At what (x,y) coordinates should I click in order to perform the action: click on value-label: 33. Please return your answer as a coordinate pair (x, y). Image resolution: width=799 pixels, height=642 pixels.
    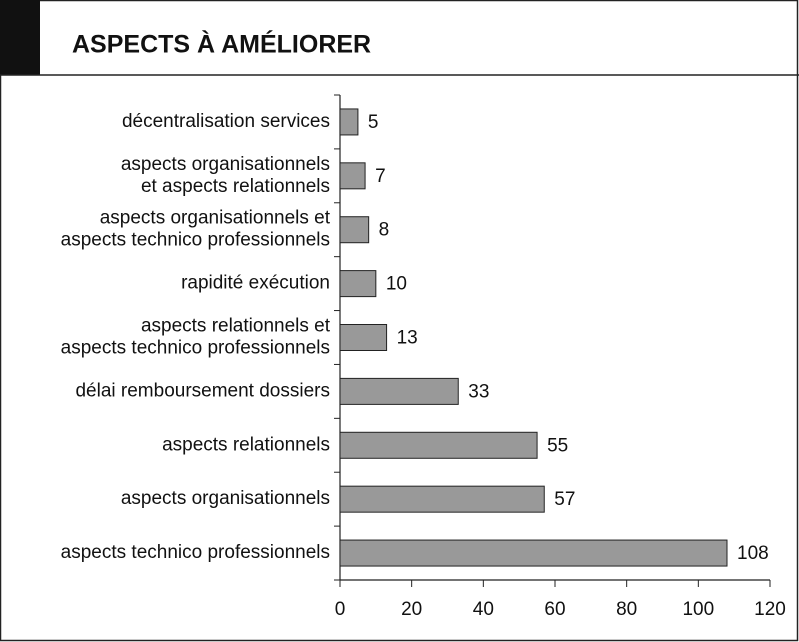
    Looking at the image, I should click on (478, 391).